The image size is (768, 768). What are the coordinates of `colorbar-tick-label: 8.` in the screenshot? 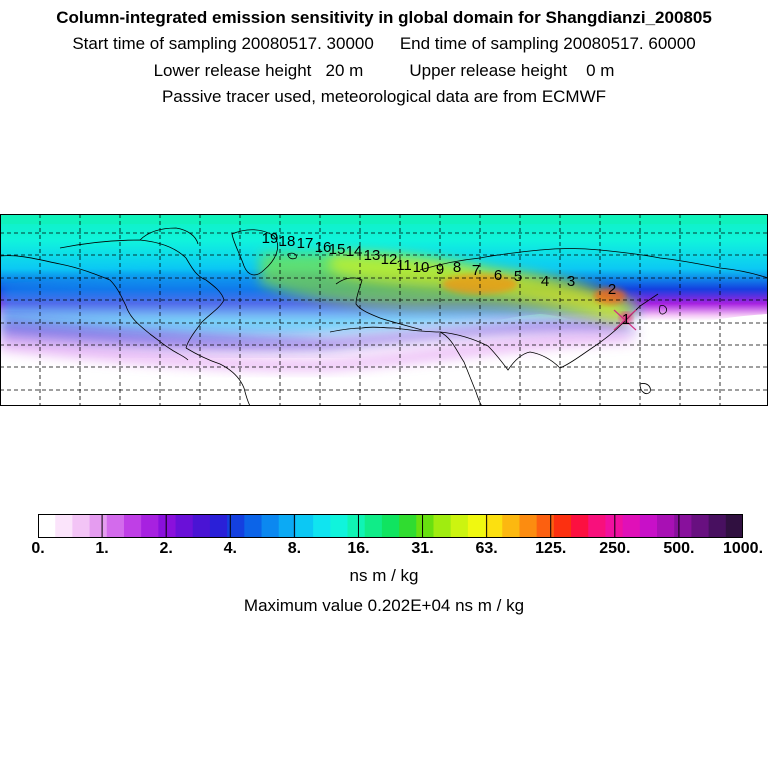 It's located at (294, 548).